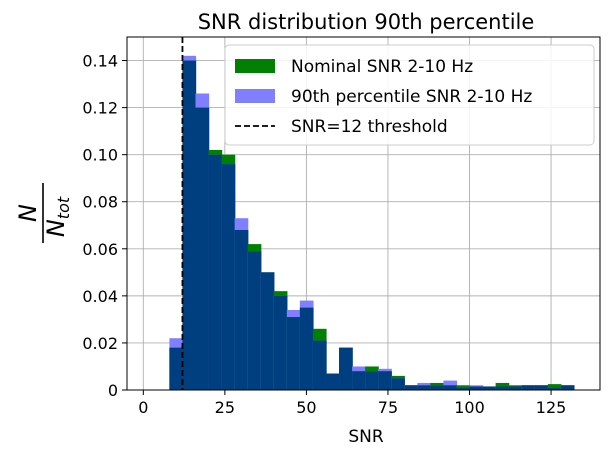  Describe the element at coordinates (255, 66) in the screenshot. I see `legend-swatch-nominal` at that location.